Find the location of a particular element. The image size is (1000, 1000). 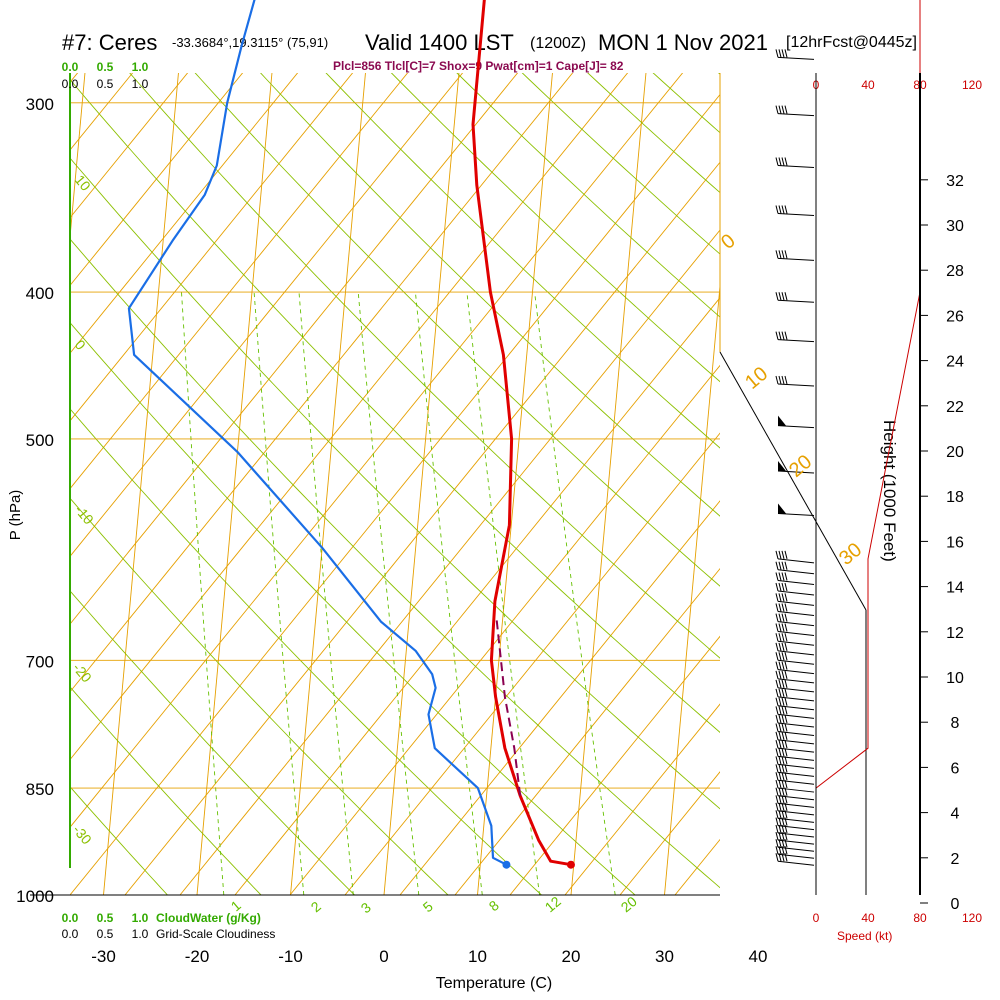

cloudwater-tick-top: 1.0 is located at coordinates (140, 67).